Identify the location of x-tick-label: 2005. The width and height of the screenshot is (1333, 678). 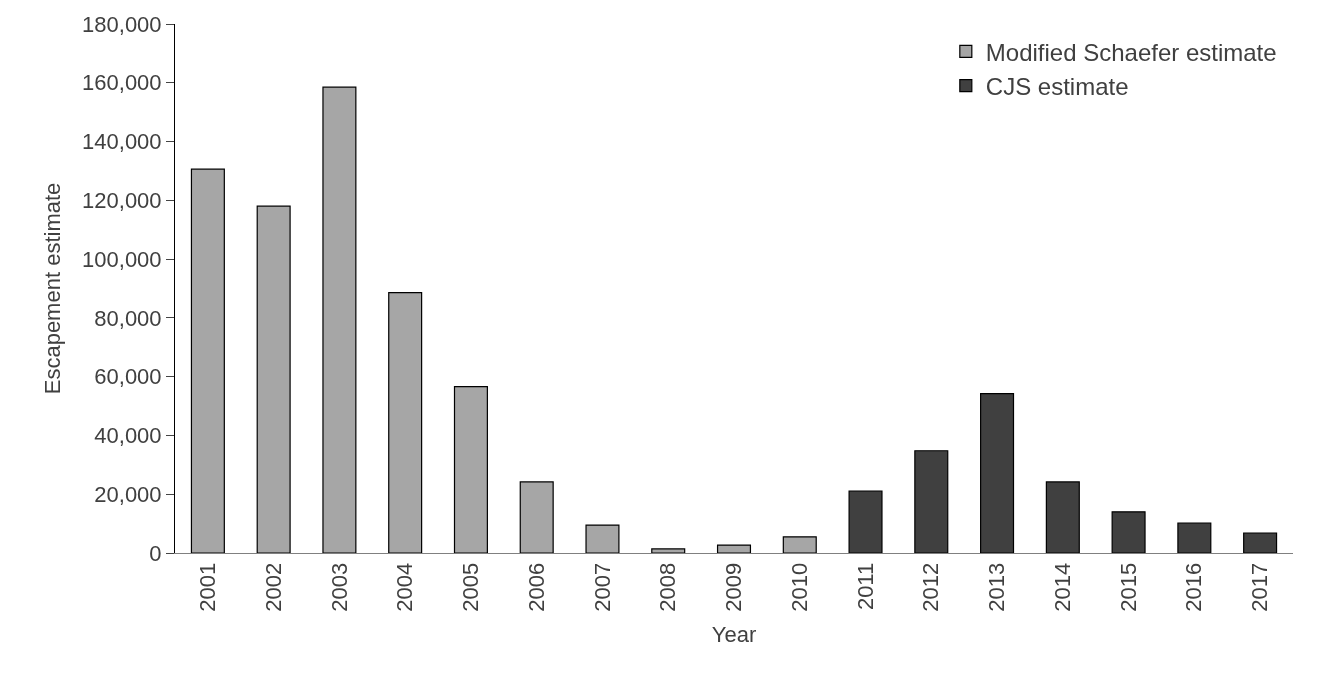
(471, 587).